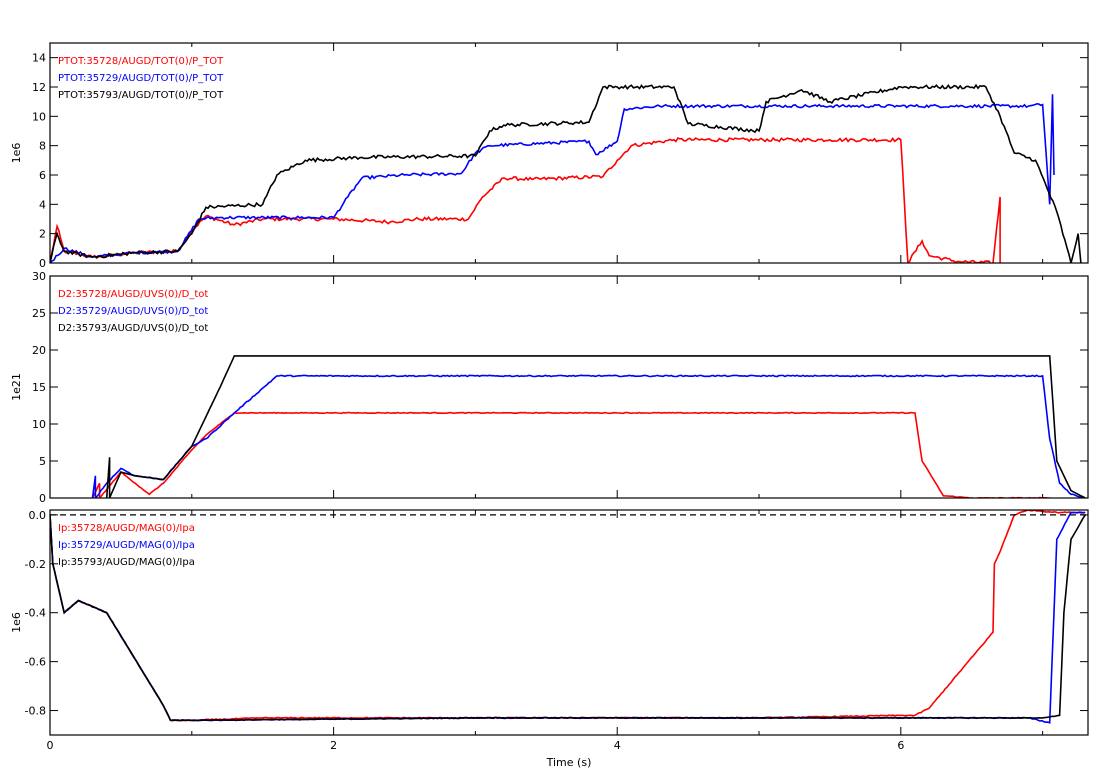  I want to click on panel-1-ytick-label: 8, so click(42, 146).